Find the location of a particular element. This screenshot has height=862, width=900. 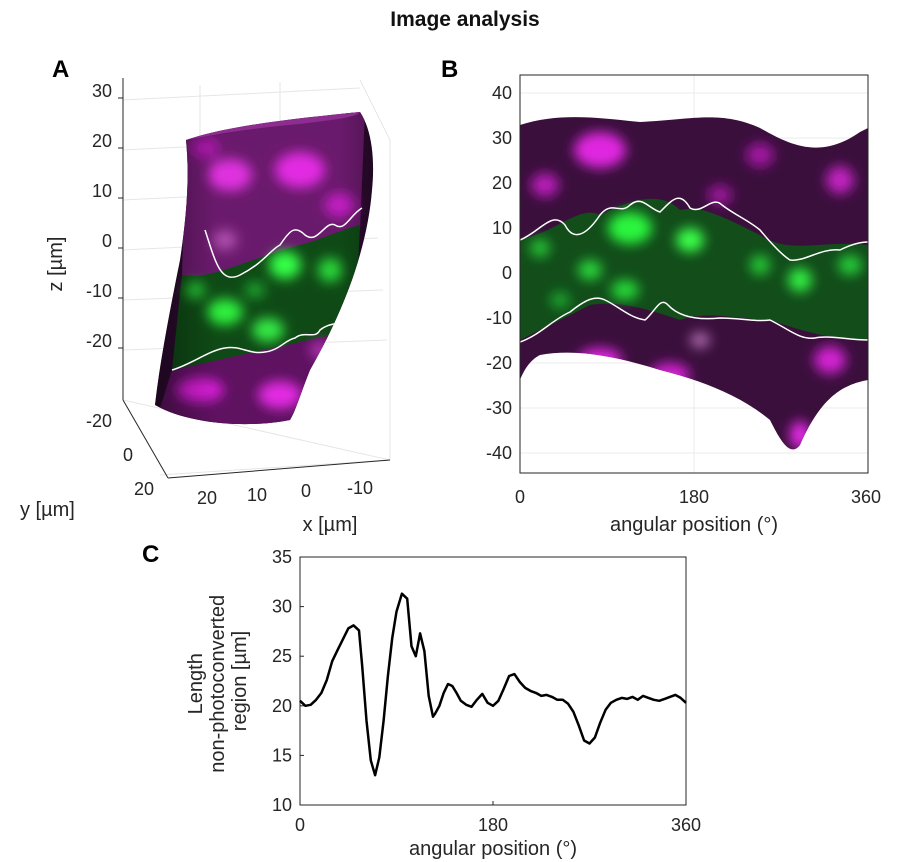

panel-a-ztick: -20 is located at coordinates (99, 341).